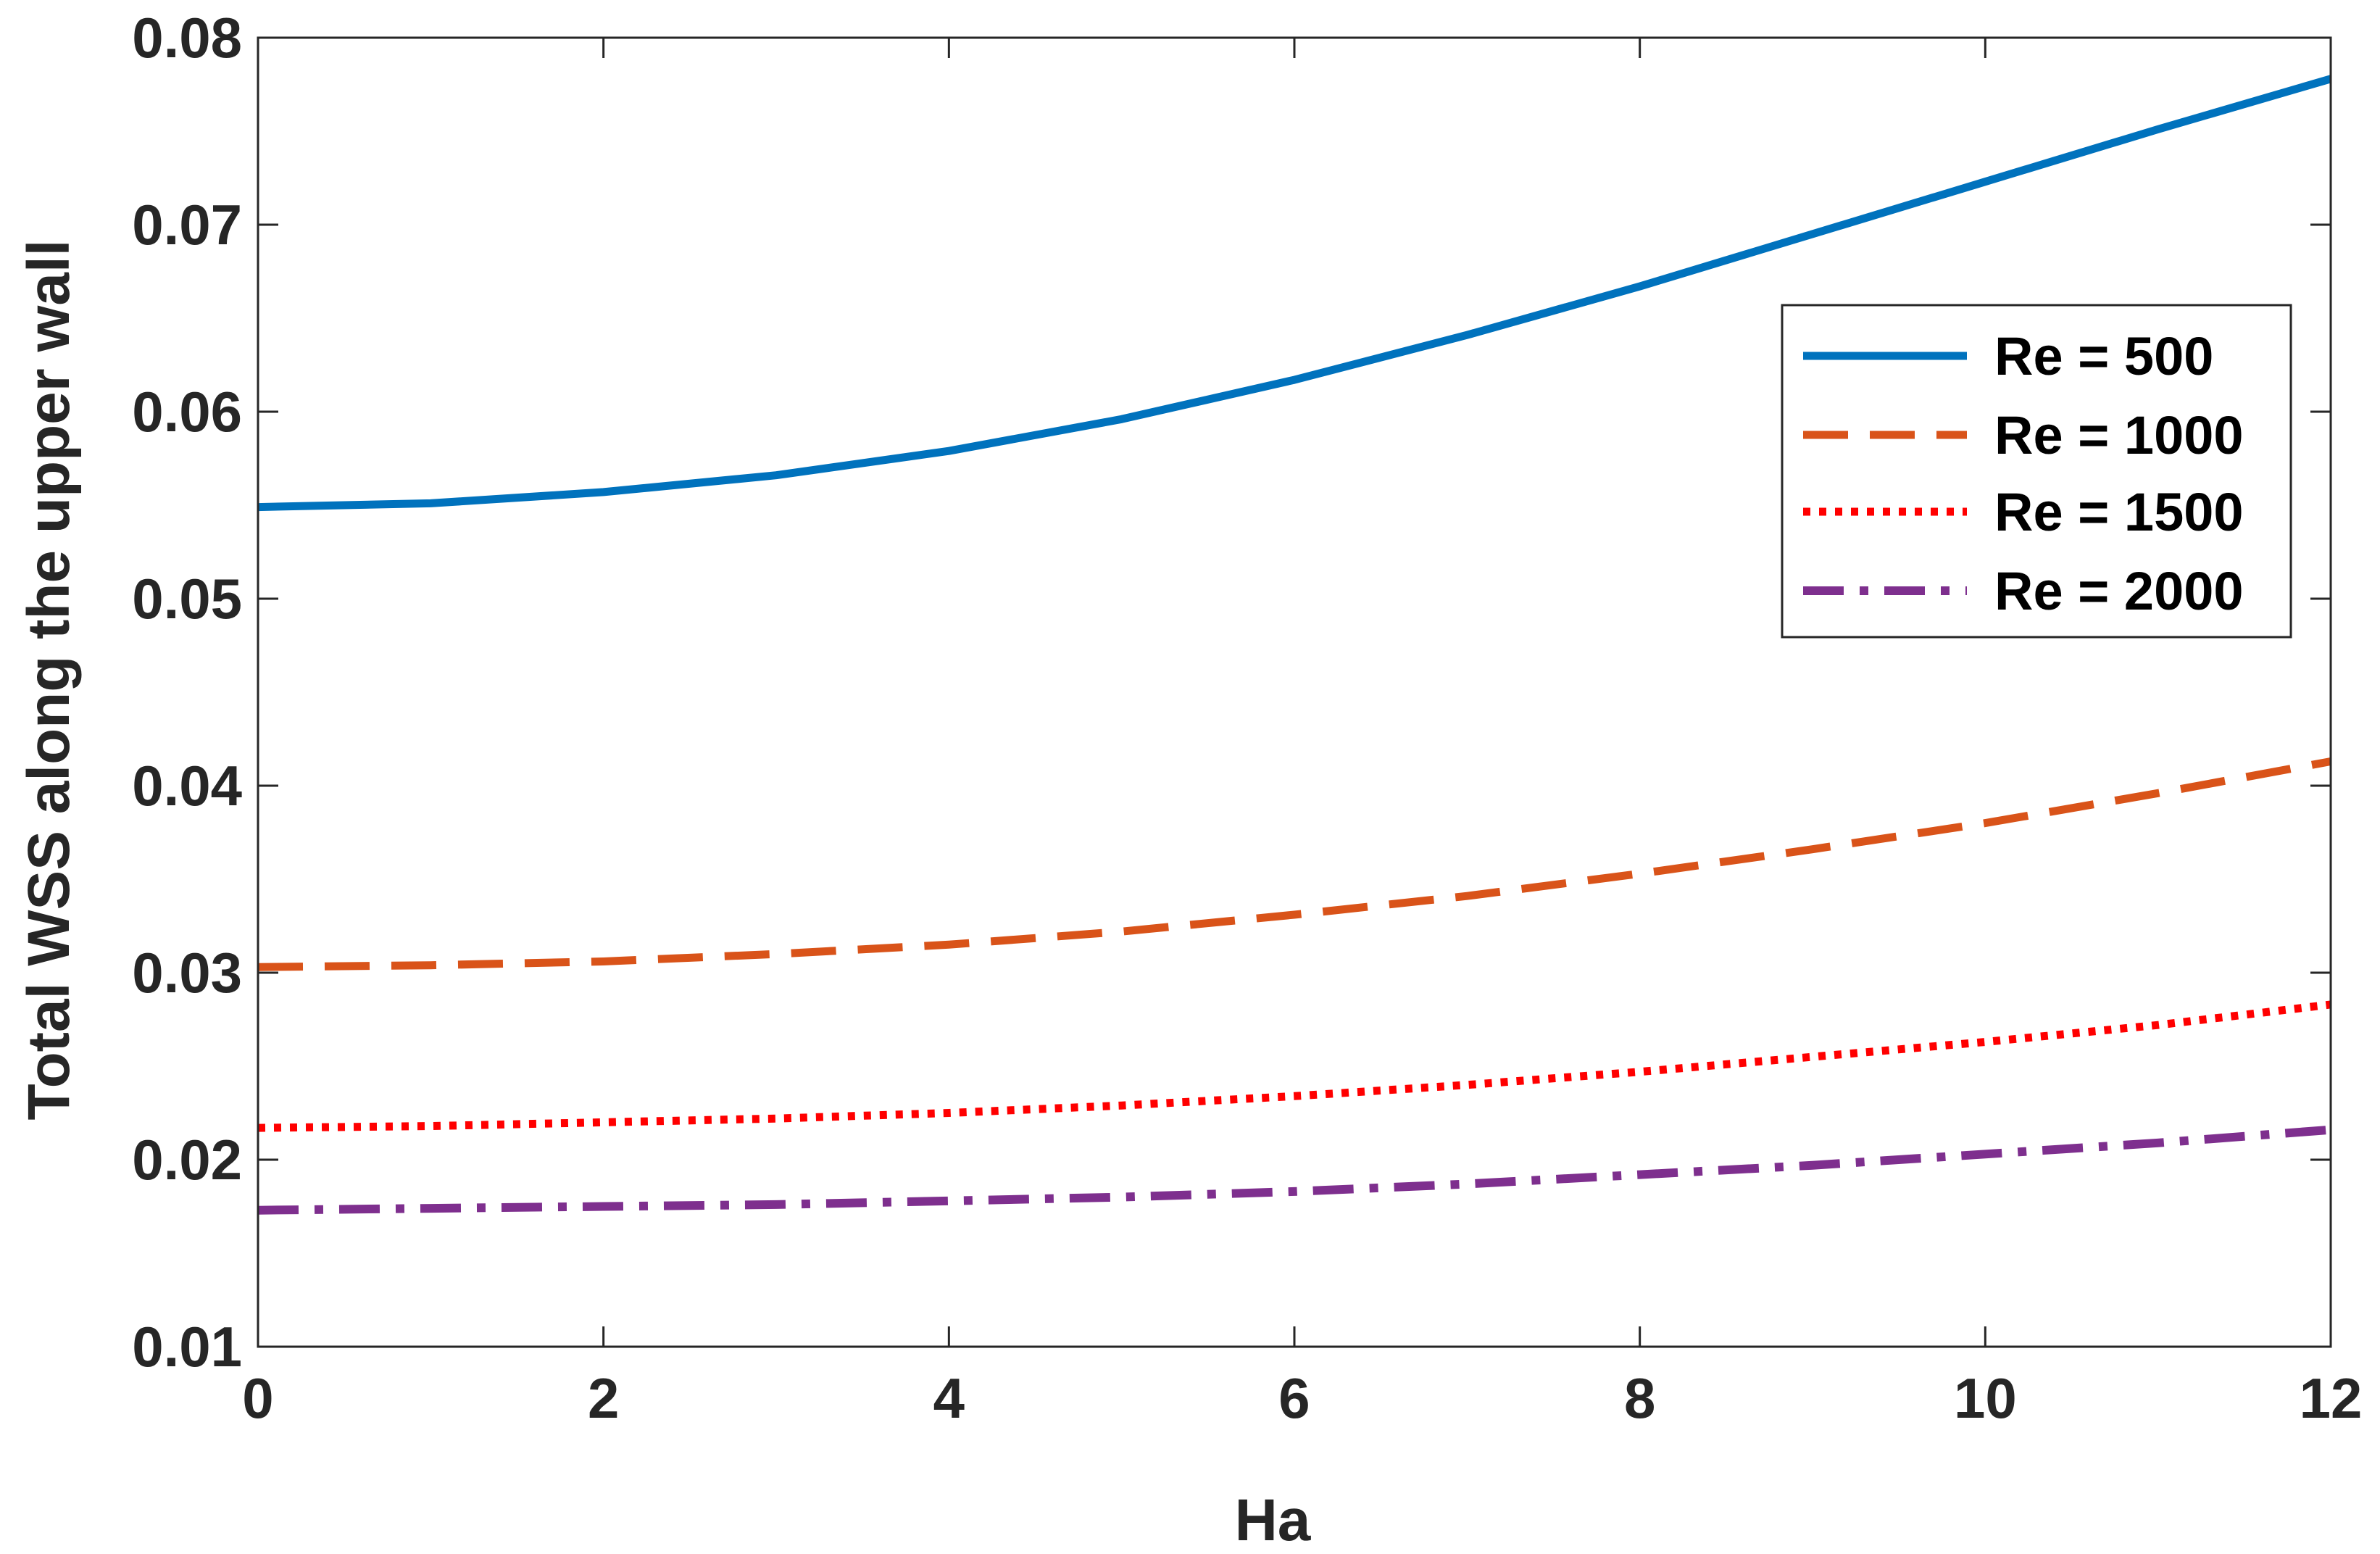  What do you see at coordinates (2119, 435) in the screenshot?
I see `legend-label-2: Re = 1000` at bounding box center [2119, 435].